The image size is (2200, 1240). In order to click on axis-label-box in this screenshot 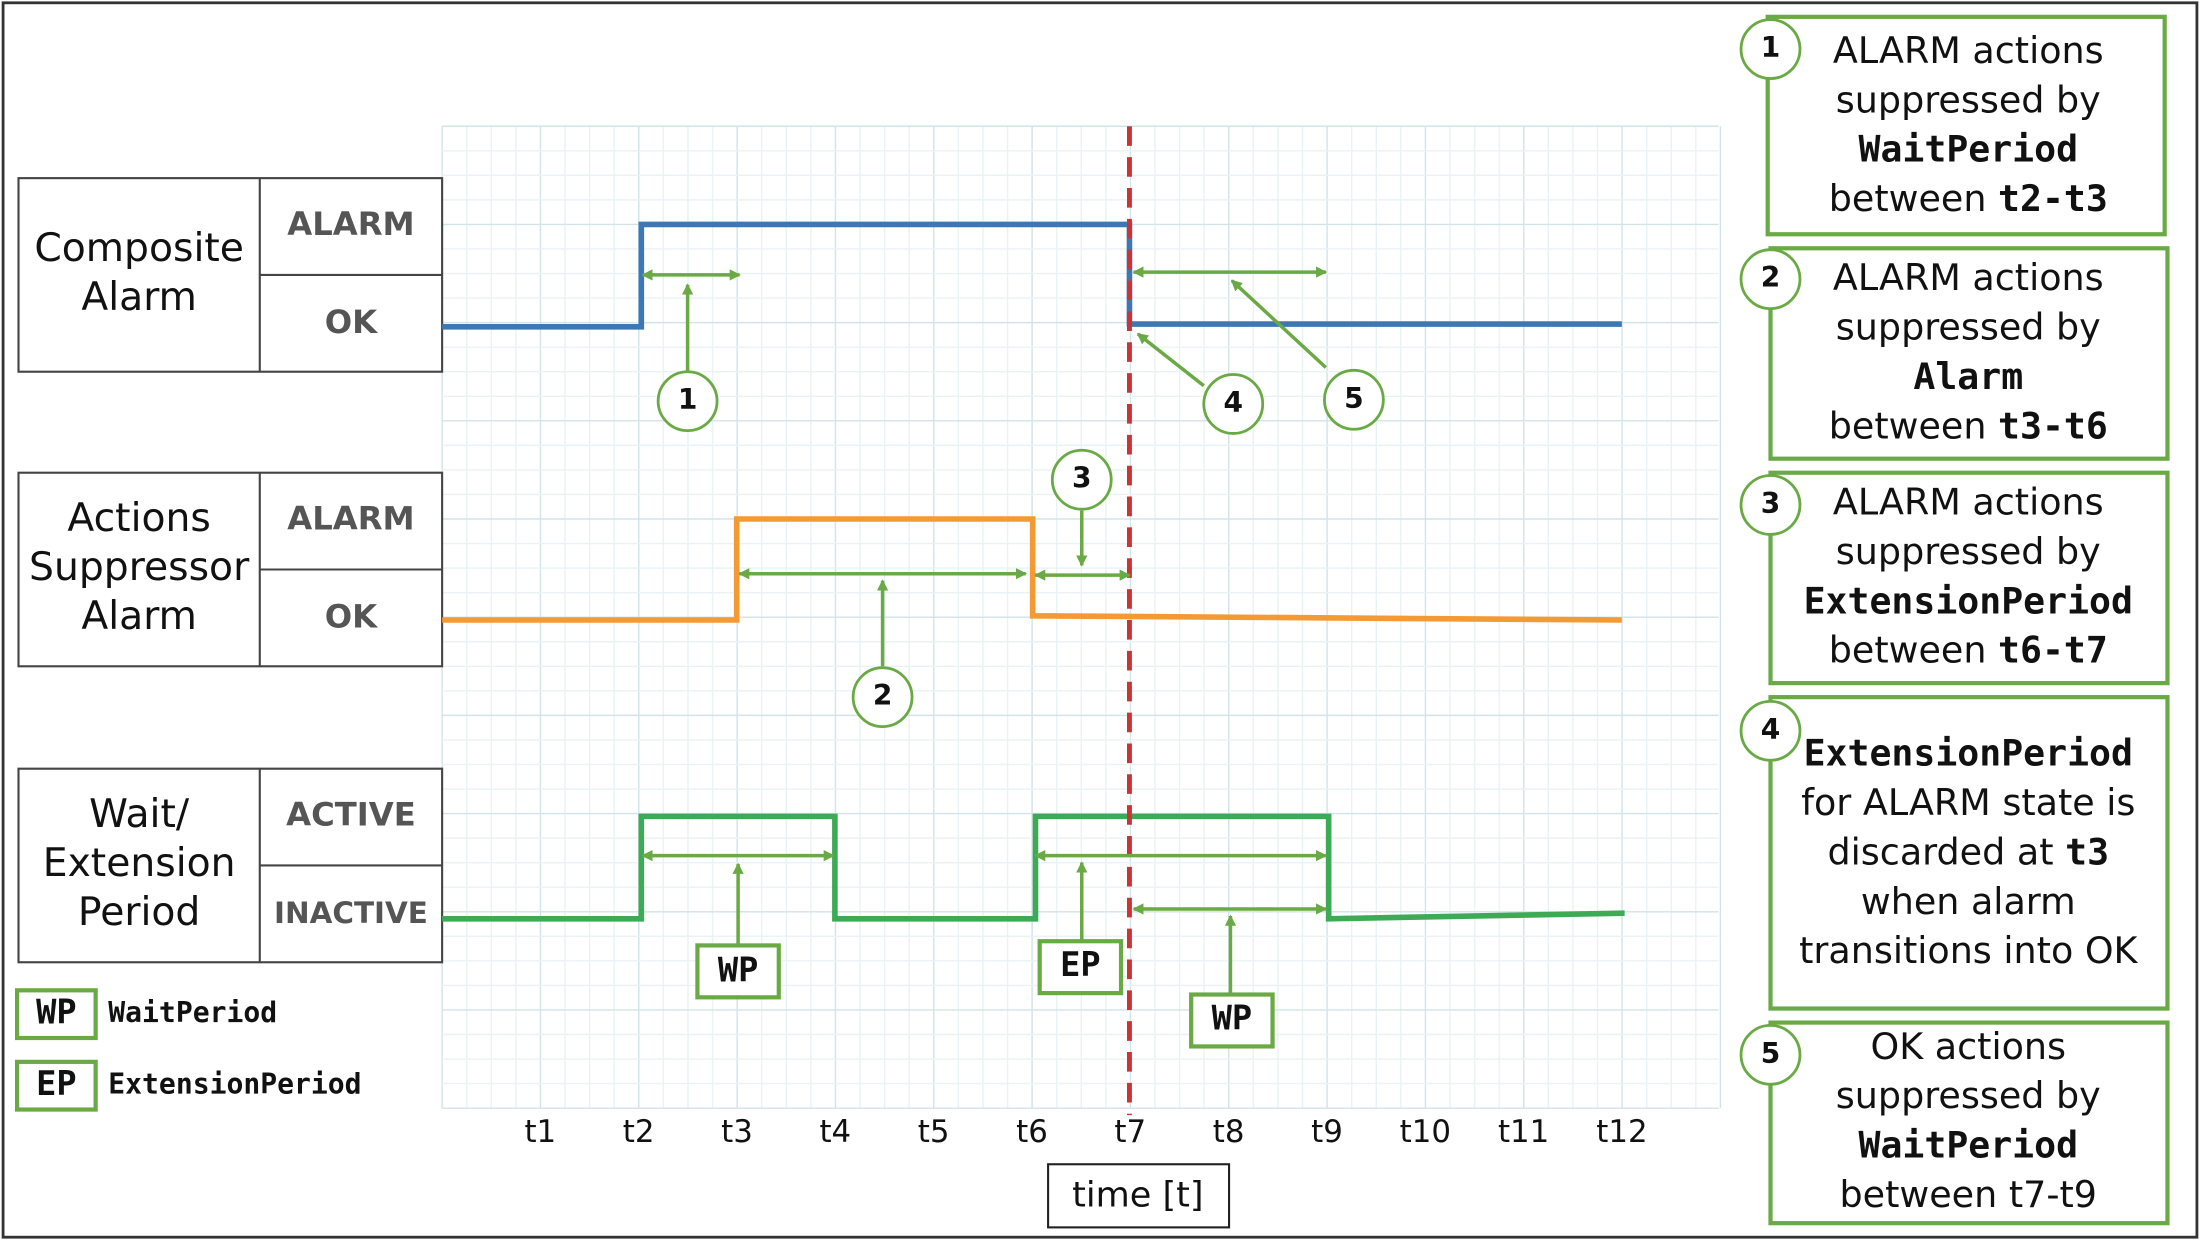, I will do `click(1139, 1196)`.